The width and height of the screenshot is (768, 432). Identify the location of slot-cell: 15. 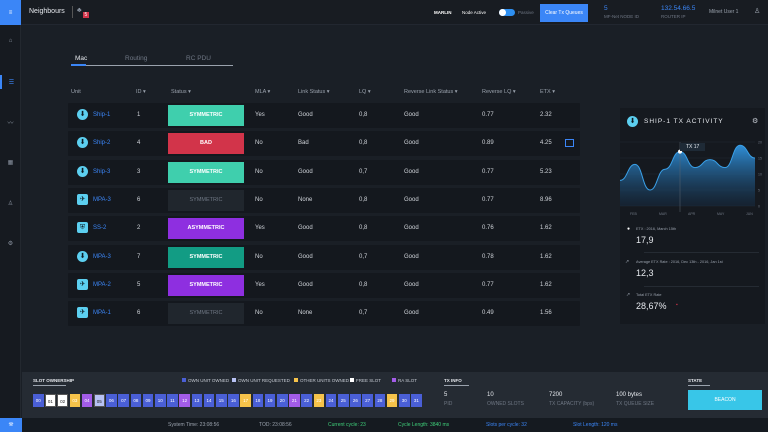
(221, 400).